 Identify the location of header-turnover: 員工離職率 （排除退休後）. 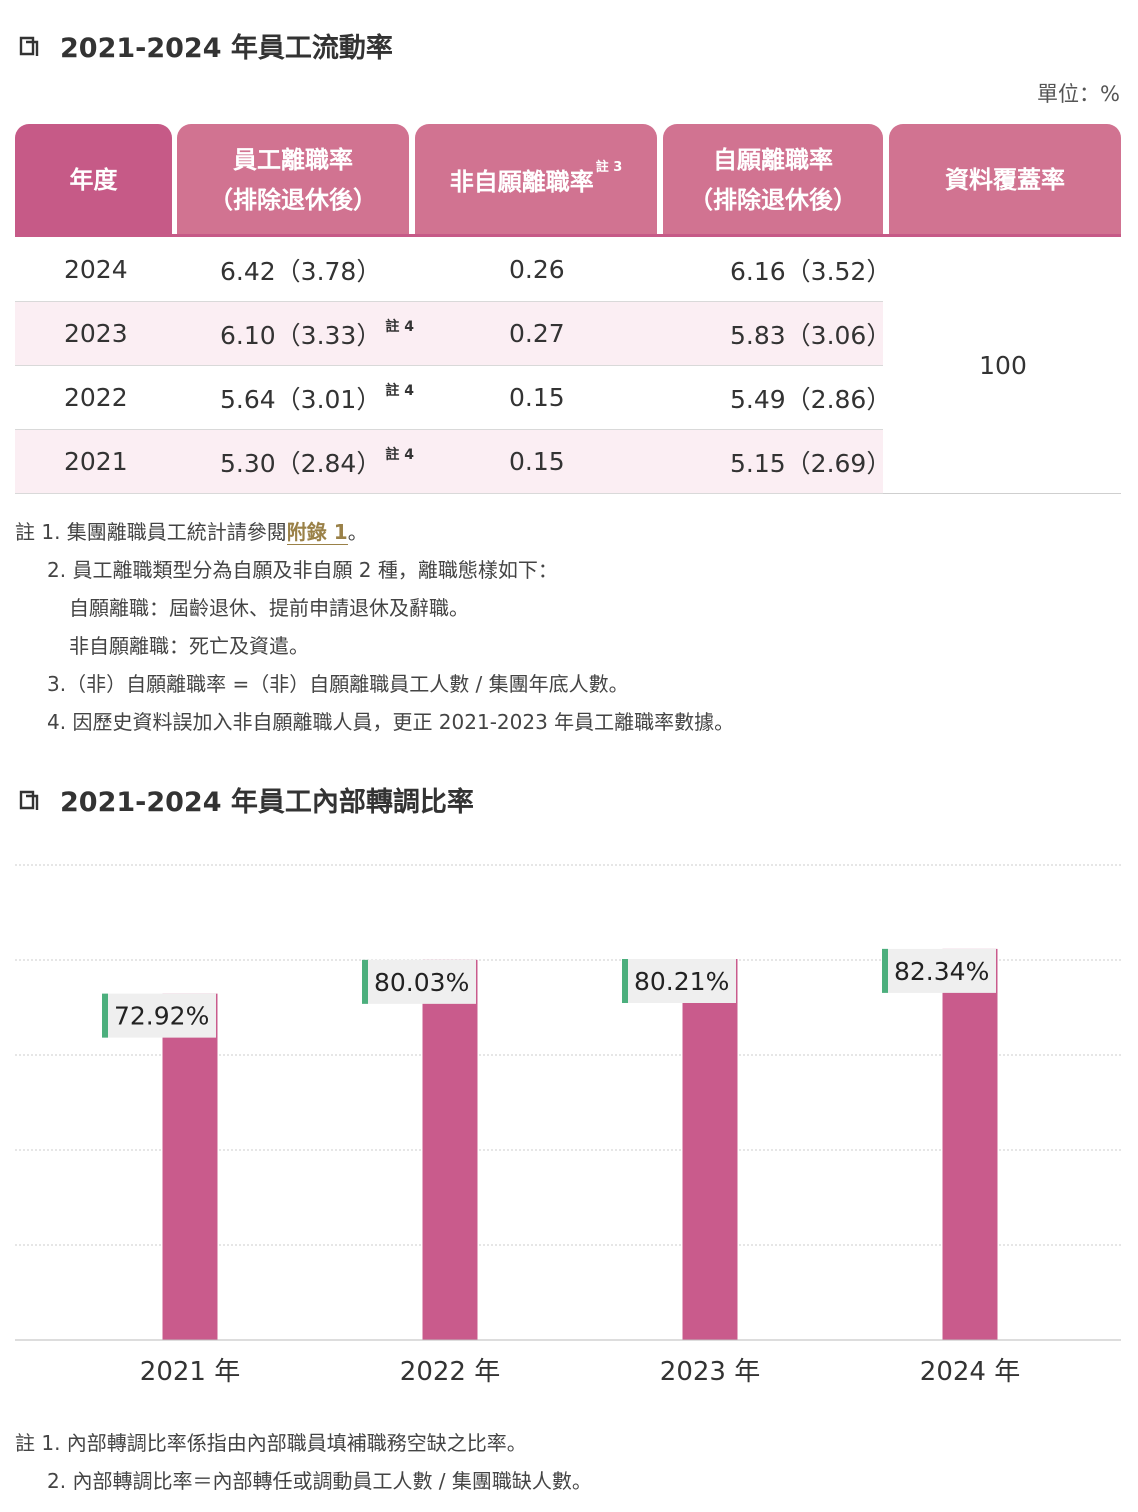
(293, 180).